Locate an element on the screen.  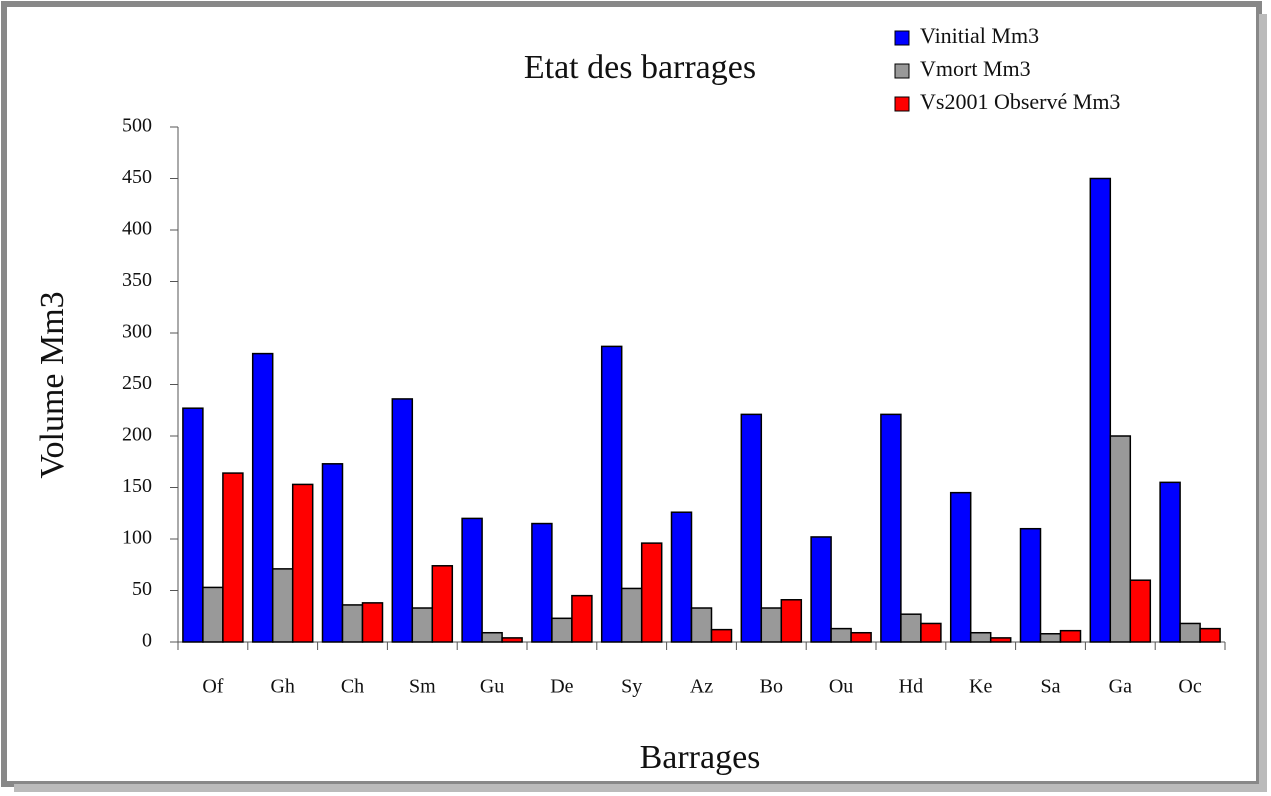
y-axis-label: Volume Mm3 is located at coordinates (52, 384).